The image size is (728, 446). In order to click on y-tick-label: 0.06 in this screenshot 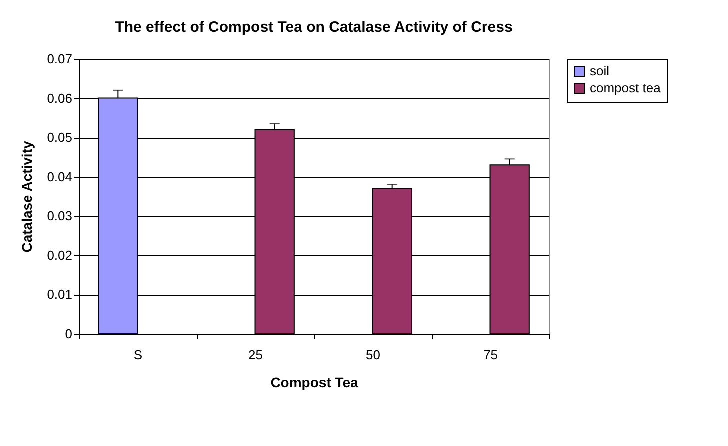, I will do `click(59, 98)`.